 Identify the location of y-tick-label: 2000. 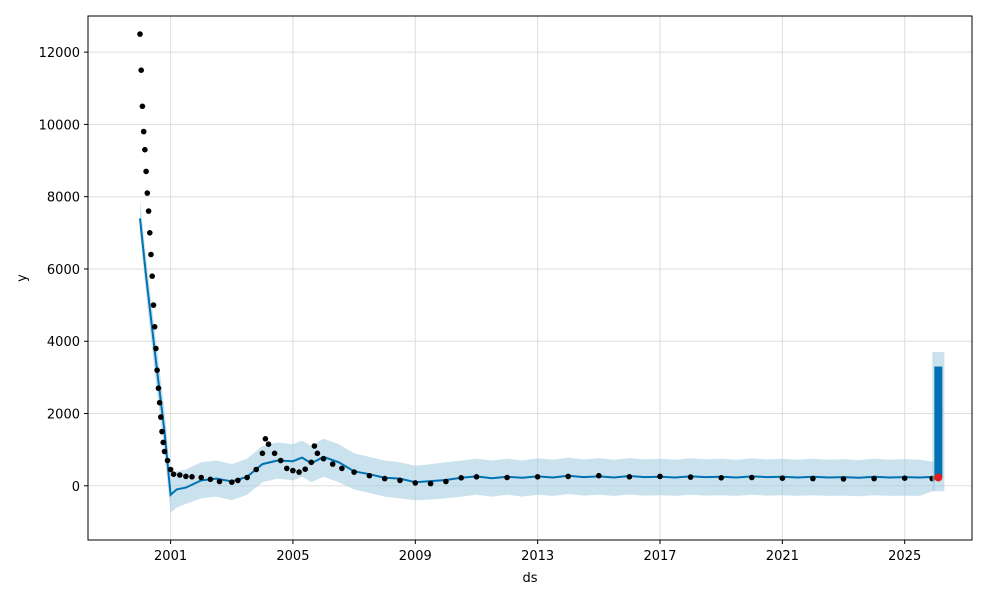
(63, 415).